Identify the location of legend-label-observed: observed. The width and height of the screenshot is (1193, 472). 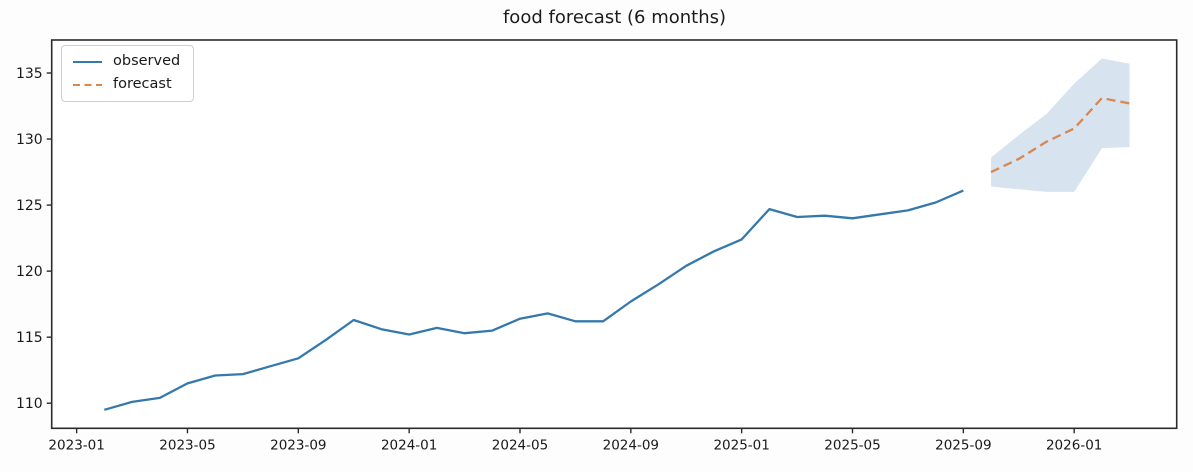
(147, 61).